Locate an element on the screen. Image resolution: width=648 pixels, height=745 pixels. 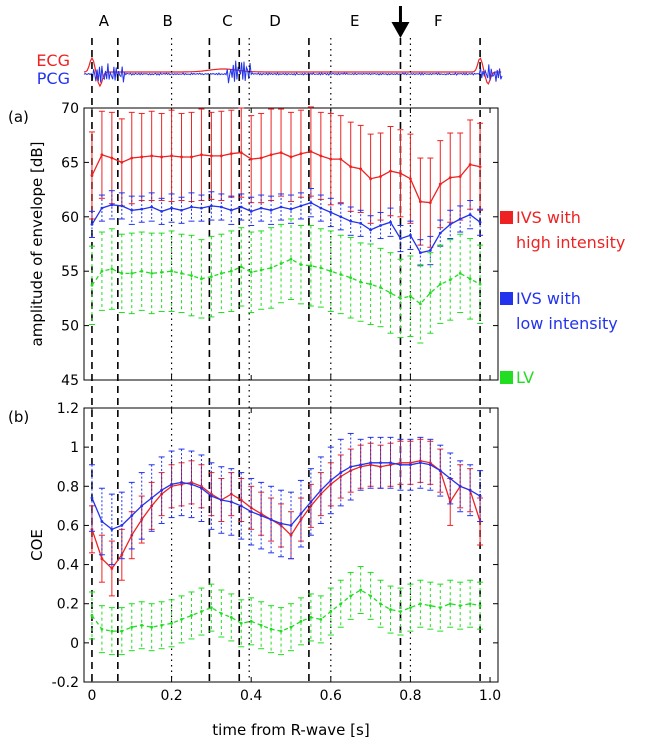
x-tick-label: 0.2 is located at coordinates (171, 696).